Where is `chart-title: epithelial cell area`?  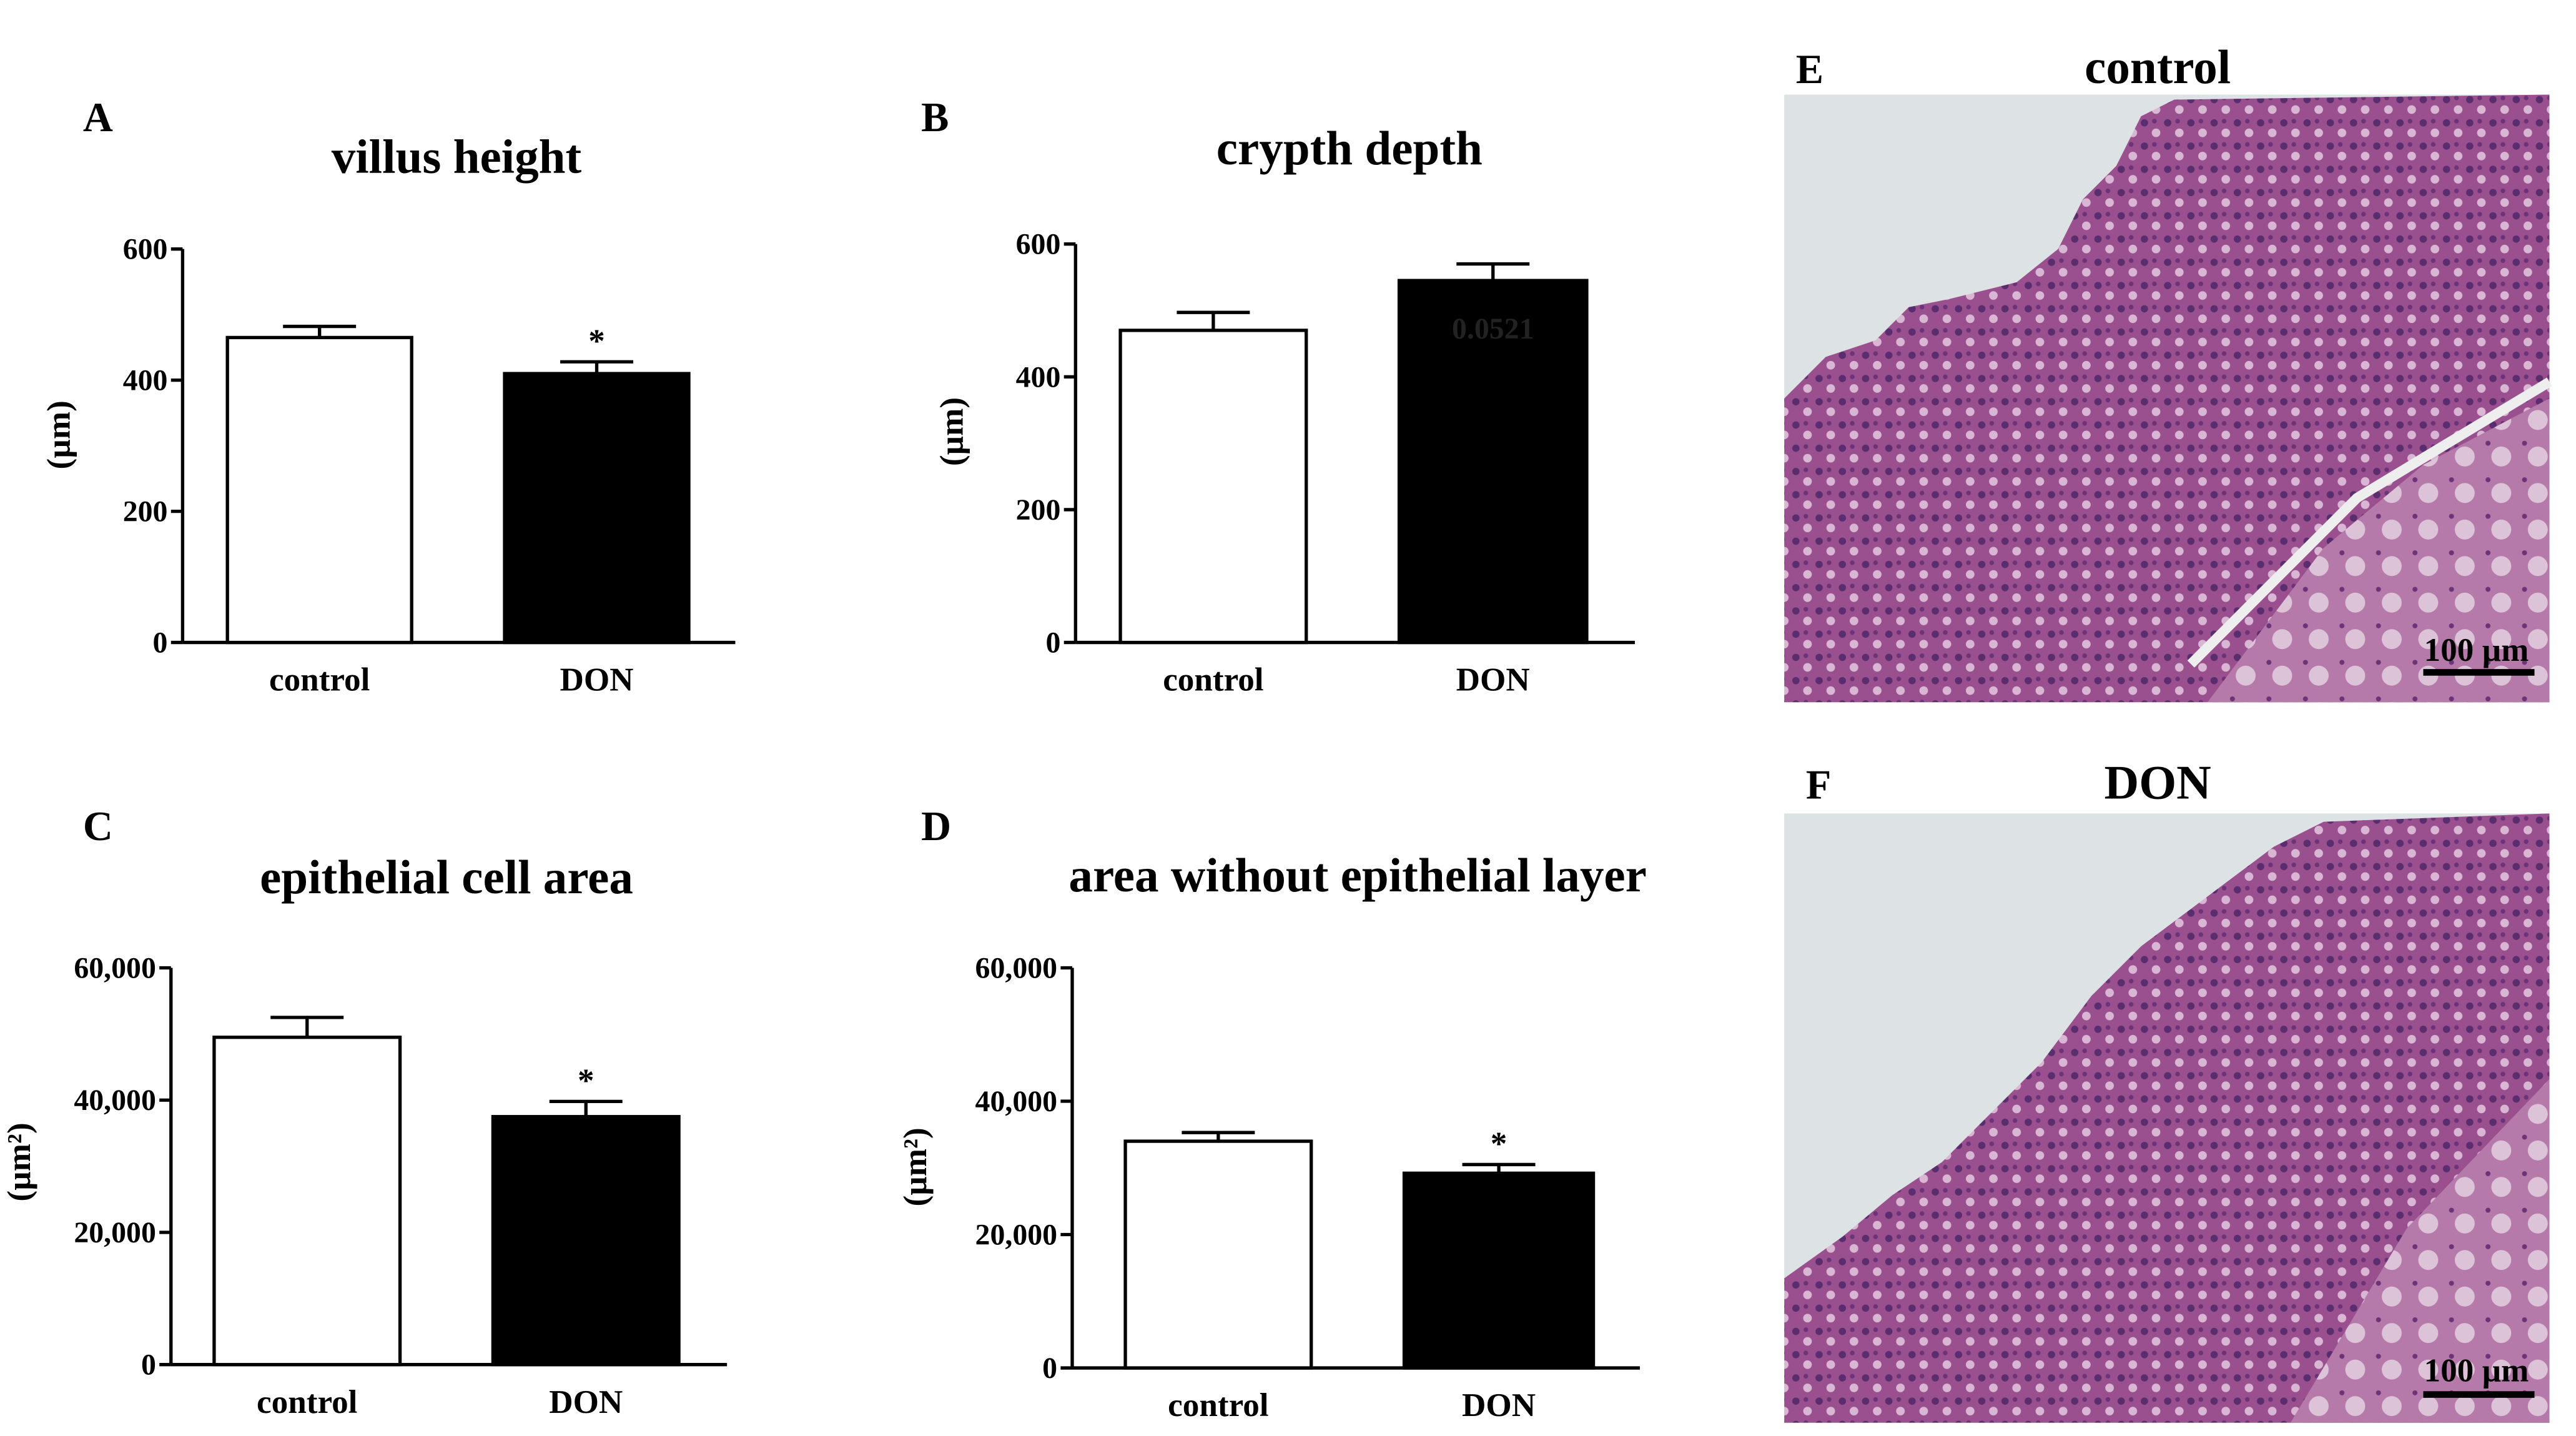 chart-title: epithelial cell area is located at coordinates (447, 877).